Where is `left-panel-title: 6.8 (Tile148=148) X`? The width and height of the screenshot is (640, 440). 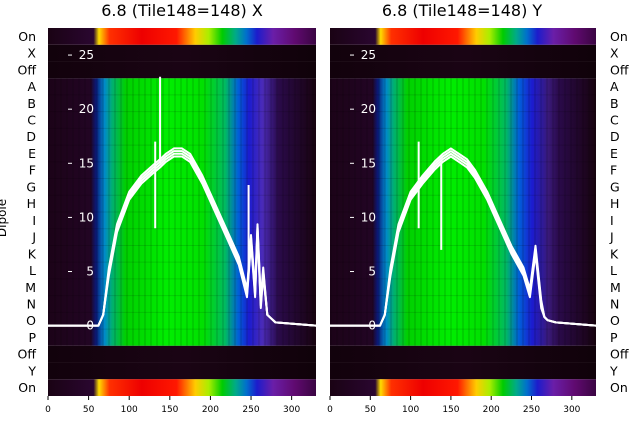
left-panel-title: 6.8 (Tile148=148) X is located at coordinates (182, 10).